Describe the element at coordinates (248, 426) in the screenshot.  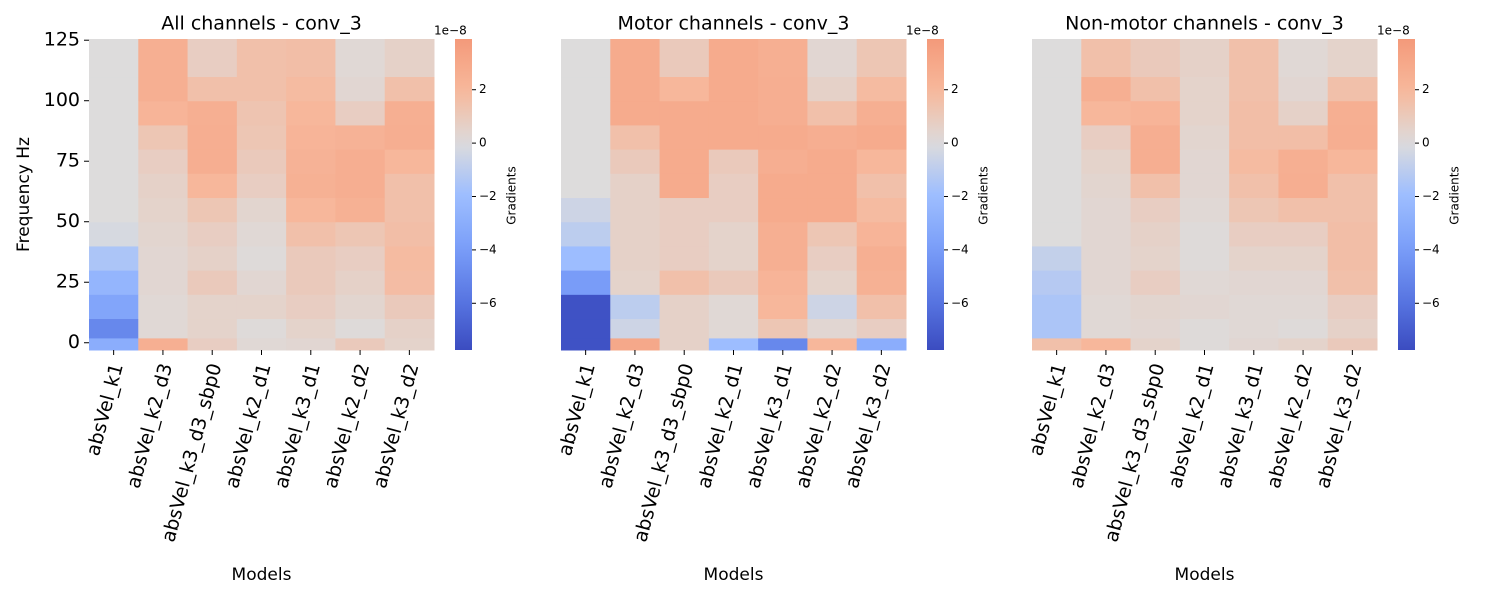
I see `x-tick-label: absVel_k2_d1` at that location.